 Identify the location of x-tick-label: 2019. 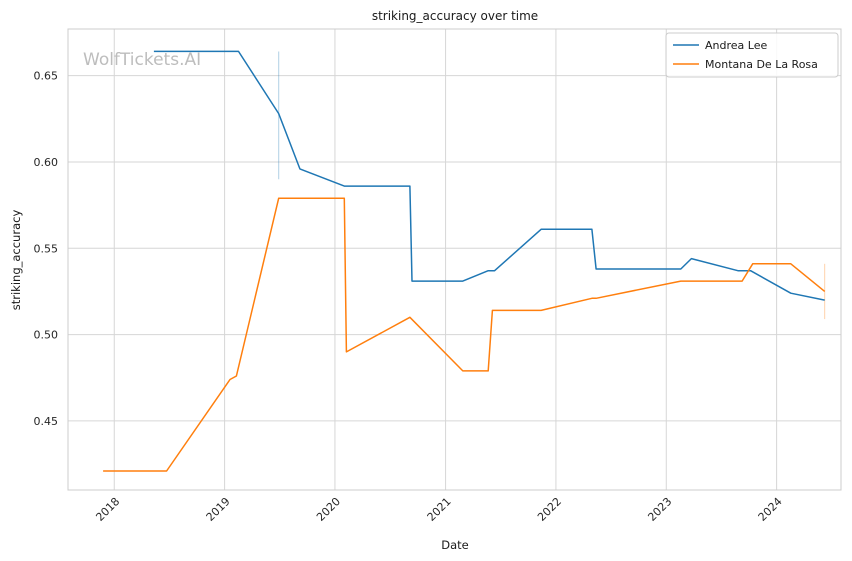
(218, 509).